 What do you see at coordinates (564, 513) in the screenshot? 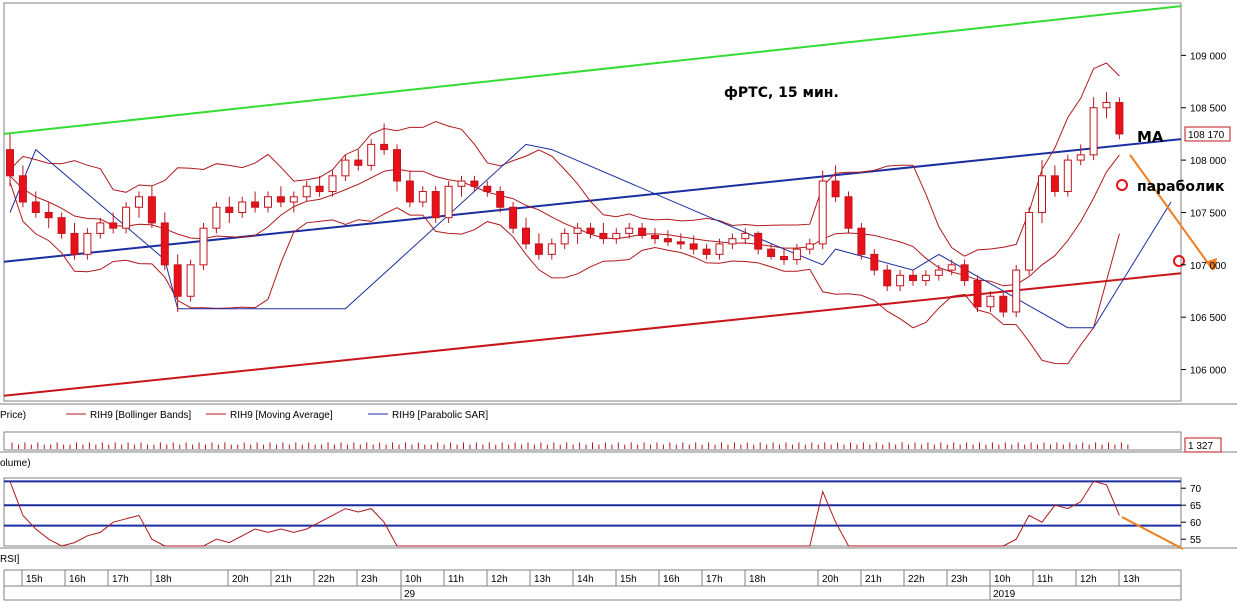
I see `rsi-line` at bounding box center [564, 513].